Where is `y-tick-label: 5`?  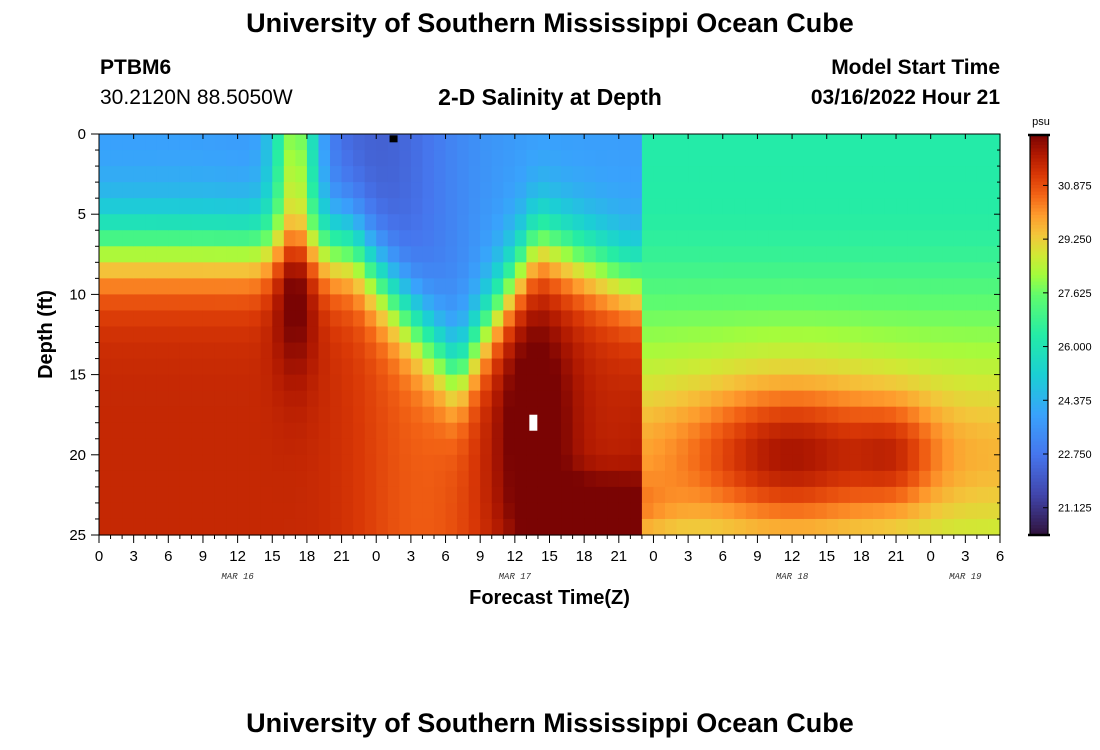 y-tick-label: 5 is located at coordinates (82, 214).